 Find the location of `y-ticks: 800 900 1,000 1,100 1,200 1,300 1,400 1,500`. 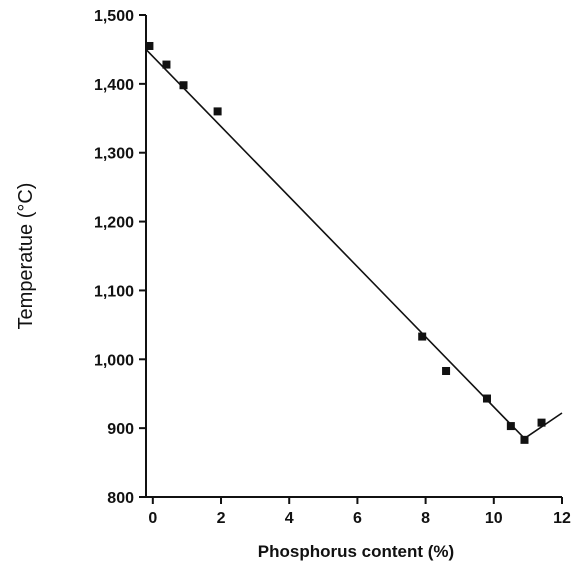

y-ticks: 800 900 1,000 1,100 1,200 1,300 1,400 1,500 is located at coordinates (120, 257).